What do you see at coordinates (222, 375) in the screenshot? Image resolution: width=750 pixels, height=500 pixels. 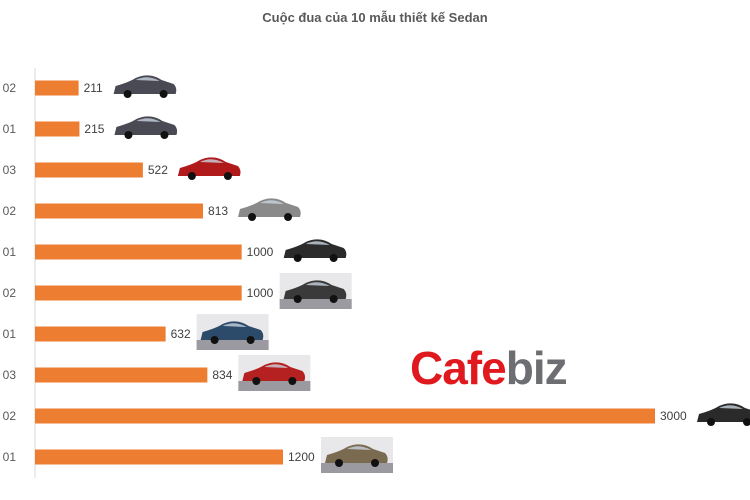 I see `value-label: 834` at bounding box center [222, 375].